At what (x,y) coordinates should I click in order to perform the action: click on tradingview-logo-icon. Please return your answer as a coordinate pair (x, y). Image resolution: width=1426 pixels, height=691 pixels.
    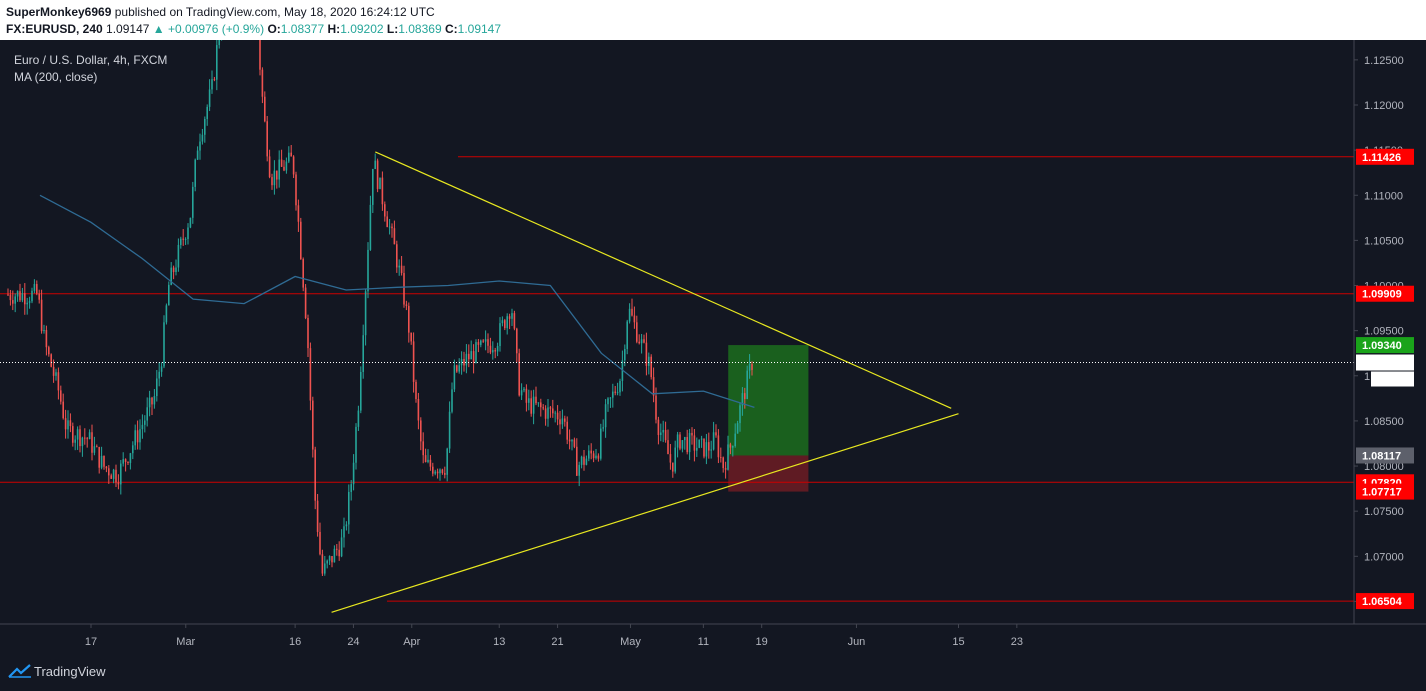
    Looking at the image, I should click on (20, 671).